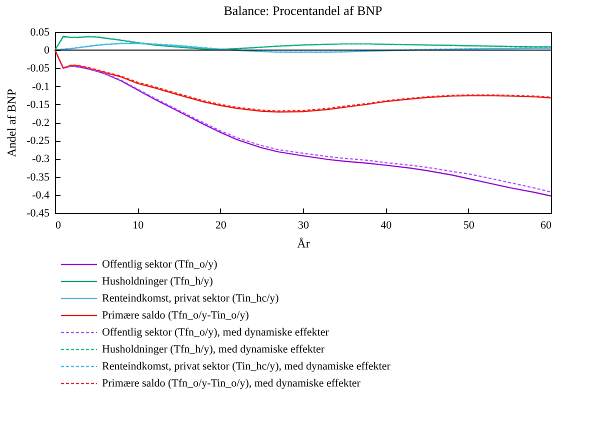 Image resolution: width=596 pixels, height=432 pixels. What do you see at coordinates (386, 226) in the screenshot?
I see `x-tick-label: 40` at bounding box center [386, 226].